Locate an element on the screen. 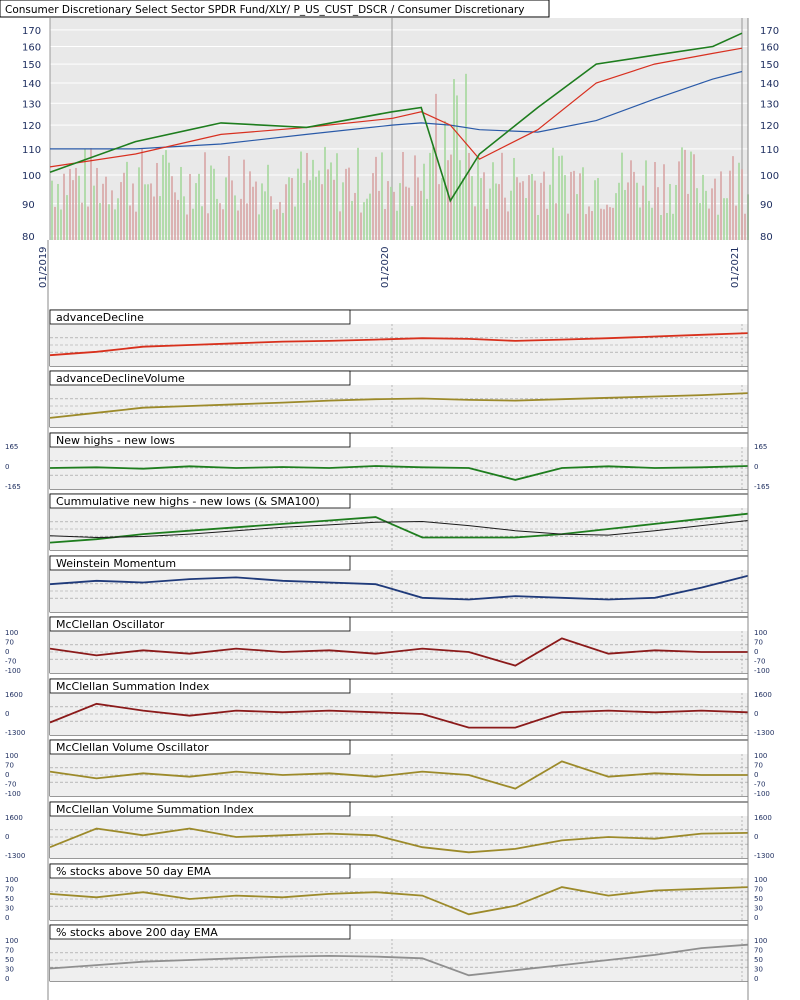 This screenshot has height=1000, width=800. panel-tick-left: -100 is located at coordinates (13, 794).